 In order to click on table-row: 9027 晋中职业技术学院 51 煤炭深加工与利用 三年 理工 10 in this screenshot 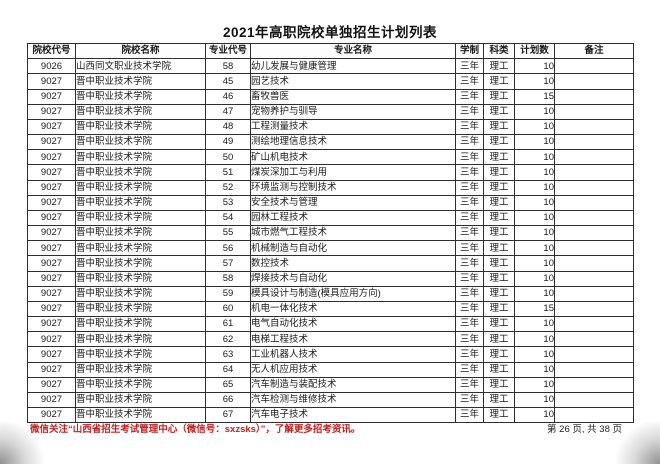, I will do `click(330, 172)`.